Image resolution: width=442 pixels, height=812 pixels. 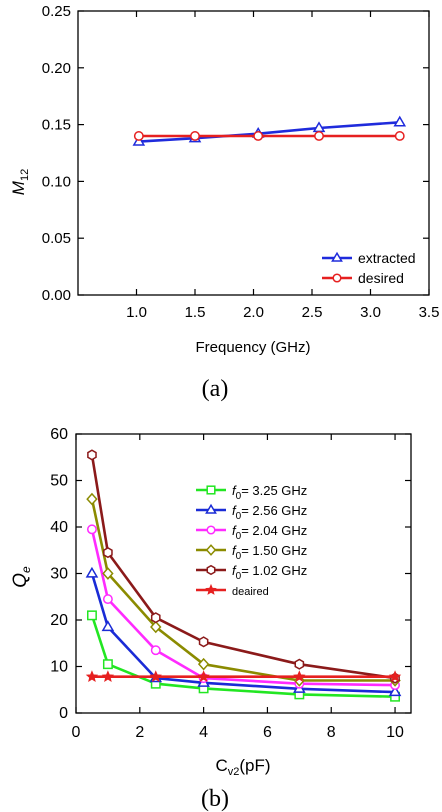 I want to click on panel-b-x-label-sub: v2, so click(x=234, y=772).